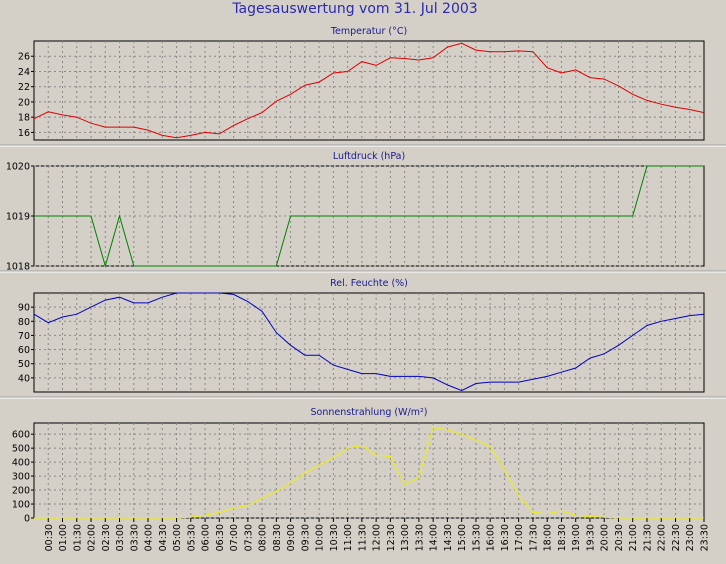 The height and width of the screenshot is (564, 726). Describe the element at coordinates (519, 537) in the screenshot. I see `x-tick-label: 17:00` at that location.